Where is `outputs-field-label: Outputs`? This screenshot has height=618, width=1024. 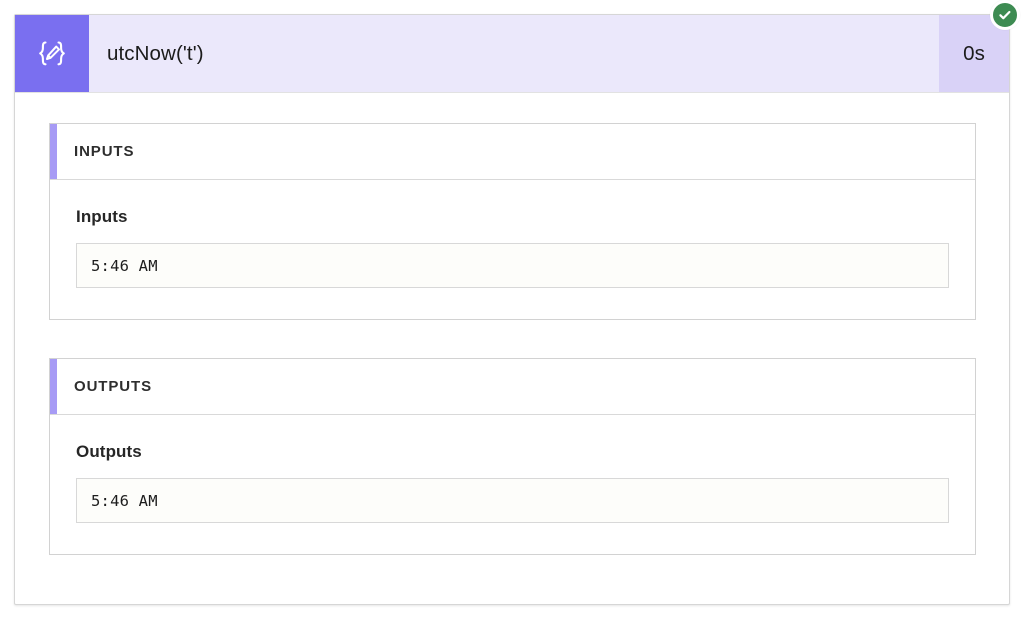 outputs-field-label: Outputs is located at coordinates (109, 451).